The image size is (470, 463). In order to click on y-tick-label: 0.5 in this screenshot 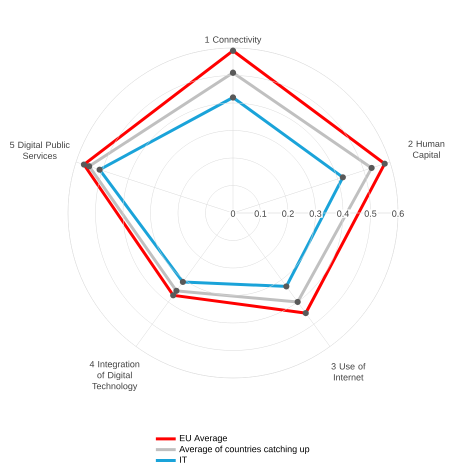, I will do `click(370, 213)`.